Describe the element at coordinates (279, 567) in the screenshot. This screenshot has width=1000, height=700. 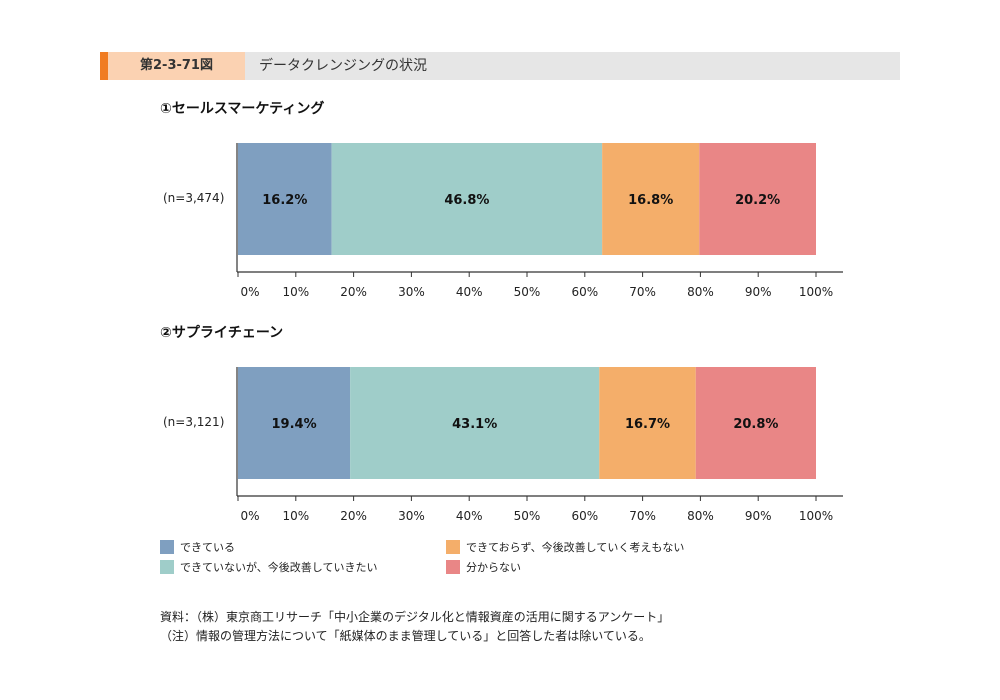
I see `legend-label: できていないが、今後改善していきたい` at that location.